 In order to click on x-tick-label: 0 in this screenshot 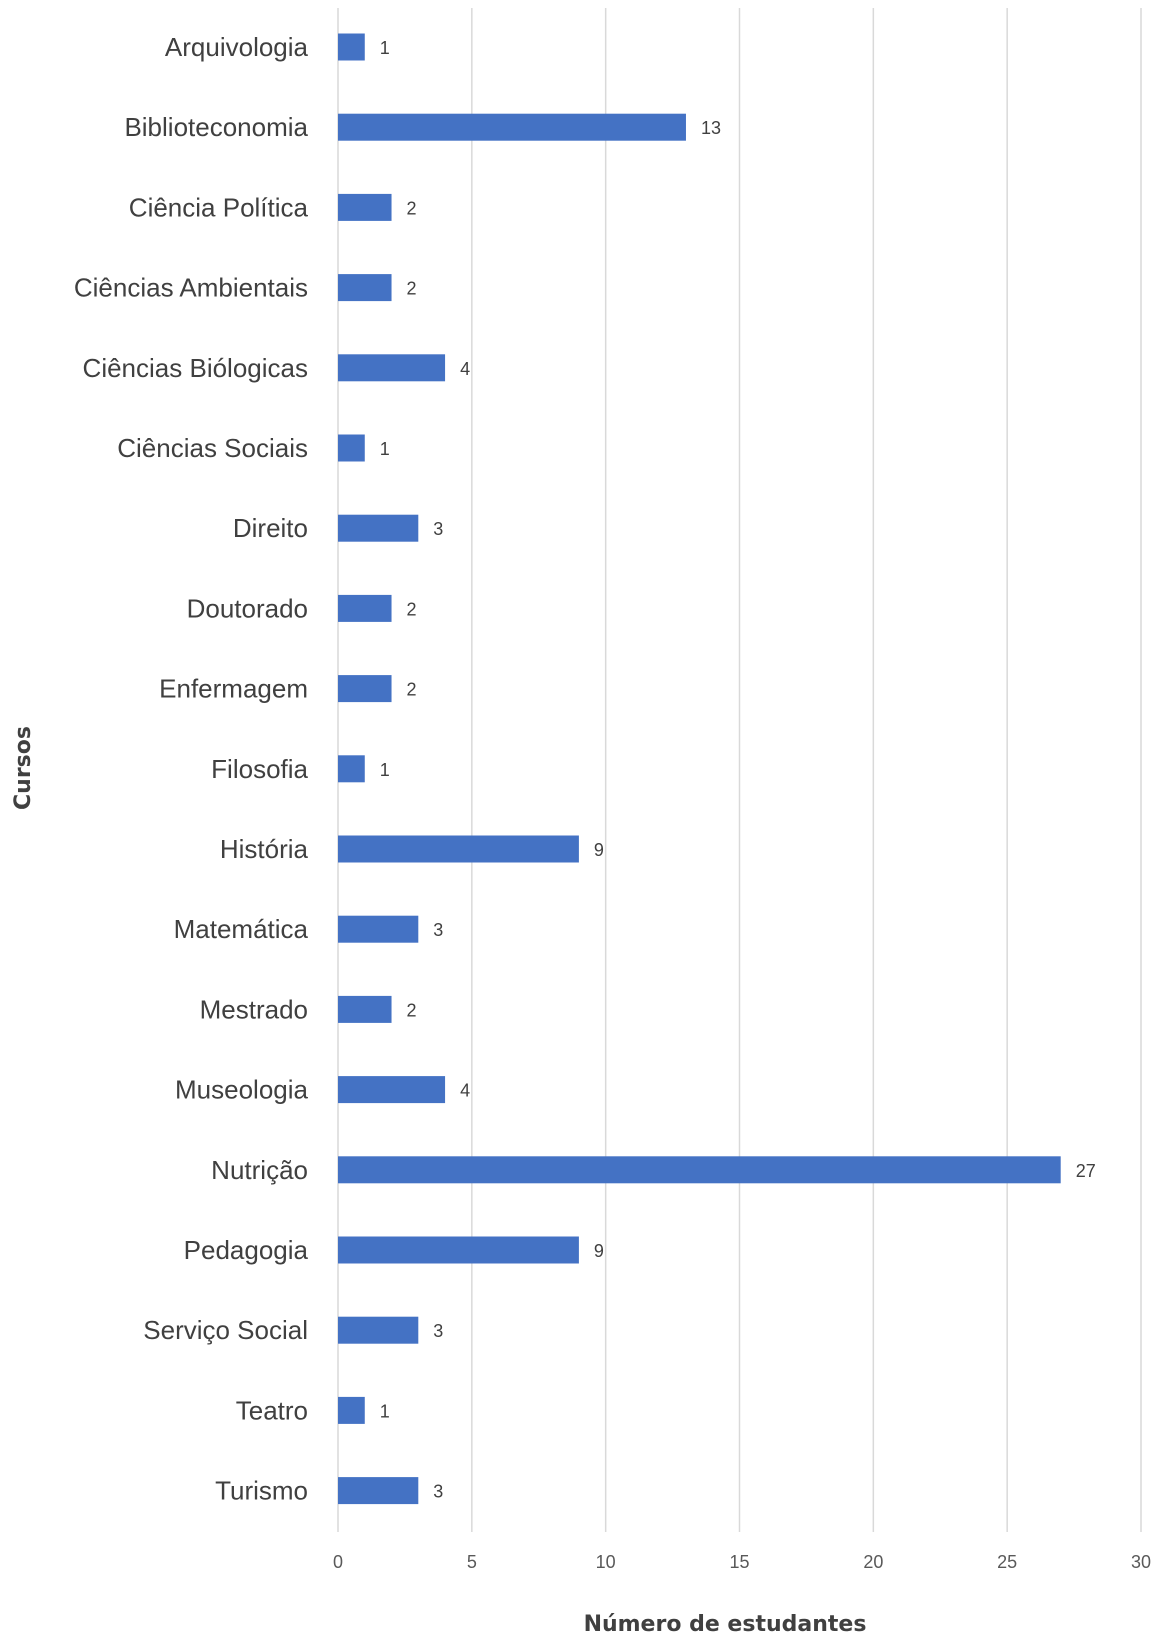, I will do `click(338, 1562)`.